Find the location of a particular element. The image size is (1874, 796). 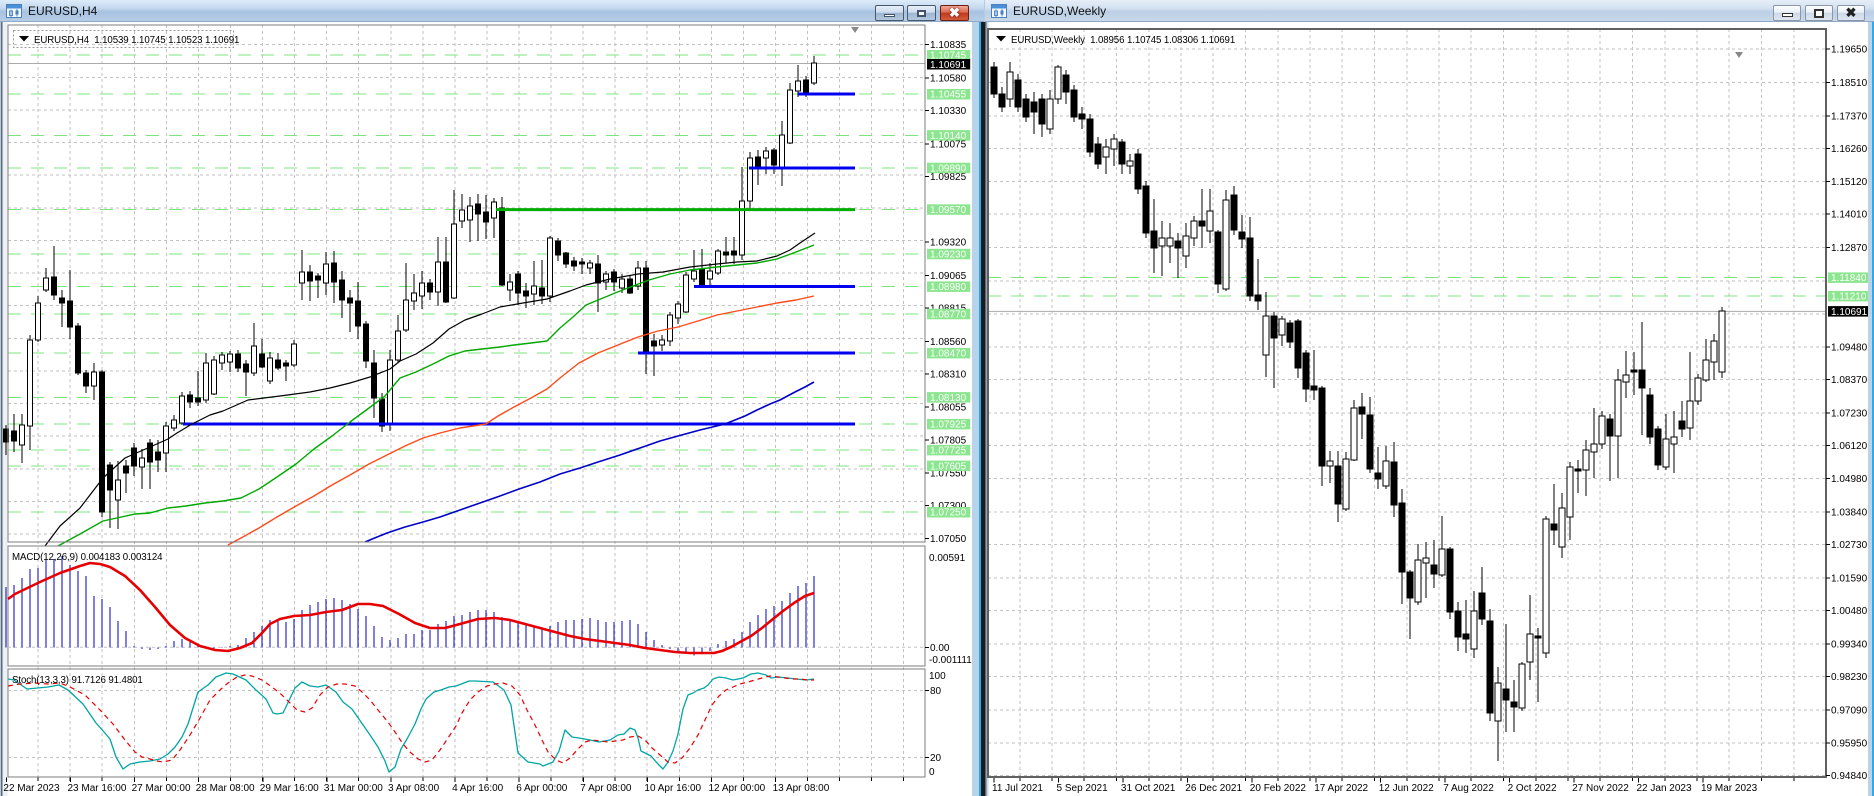

svg-text: 1.10075 is located at coordinates (948, 144).